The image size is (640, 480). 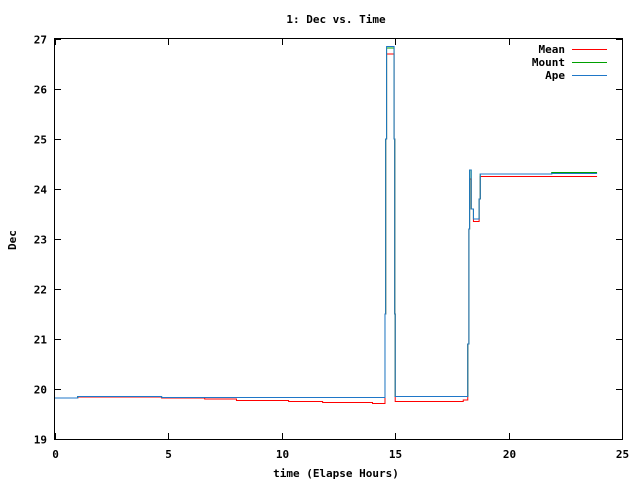 What do you see at coordinates (168, 454) in the screenshot?
I see `x-tick-label: 5` at bounding box center [168, 454].